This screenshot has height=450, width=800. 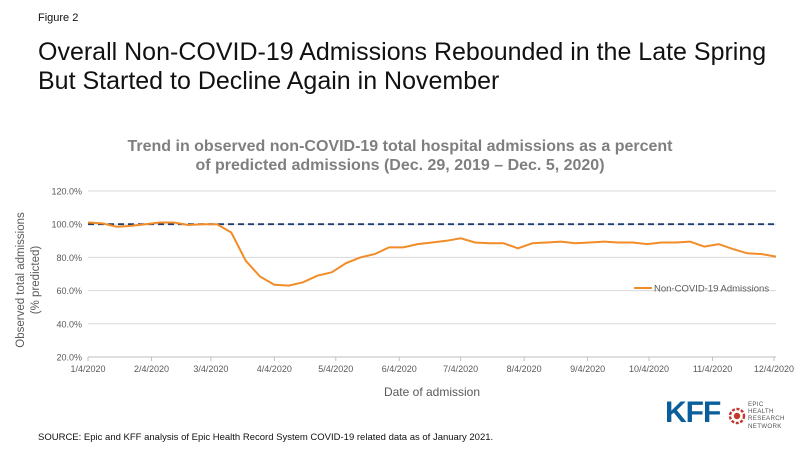 I want to click on series-points, so click(x=432, y=254).